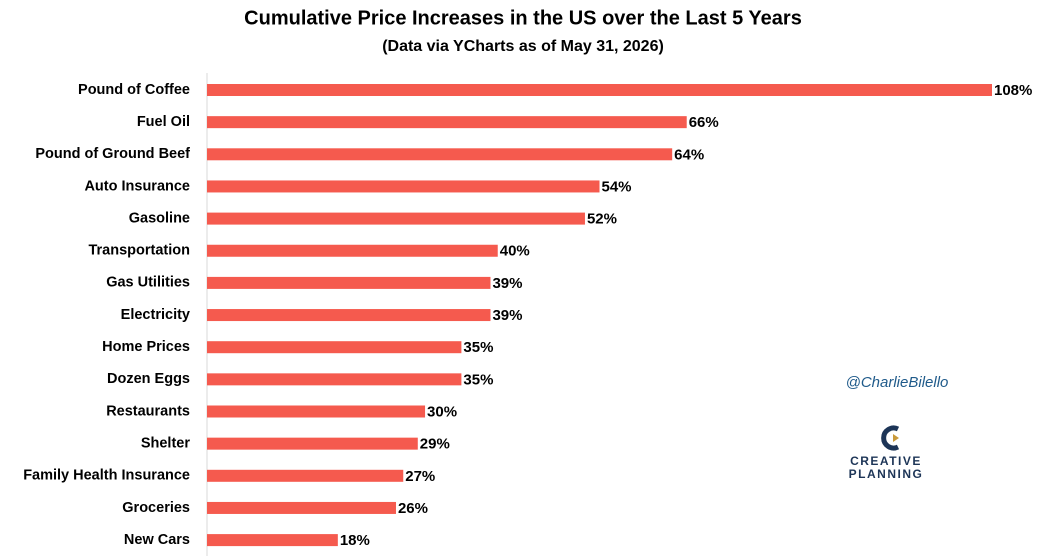 Image resolution: width=1046 pixels, height=559 pixels. Describe the element at coordinates (106, 476) in the screenshot. I see `y-tick-label: Family Health Insurance` at that location.